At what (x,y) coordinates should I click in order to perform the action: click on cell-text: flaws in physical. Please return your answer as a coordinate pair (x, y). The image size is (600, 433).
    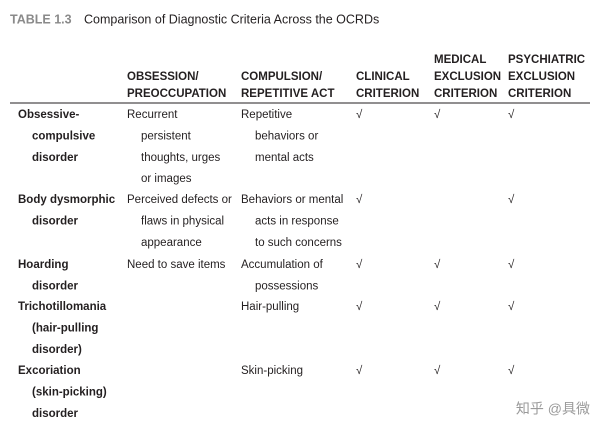
    Looking at the image, I should click on (182, 221).